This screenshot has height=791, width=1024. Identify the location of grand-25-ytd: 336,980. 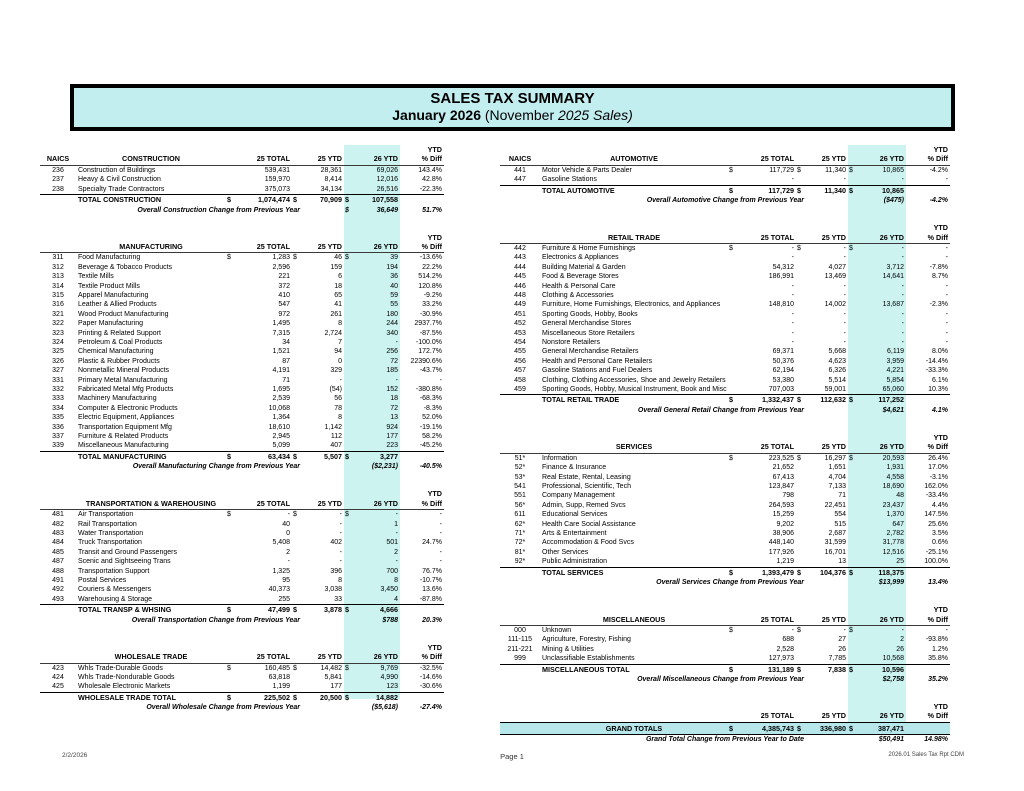
(833, 728).